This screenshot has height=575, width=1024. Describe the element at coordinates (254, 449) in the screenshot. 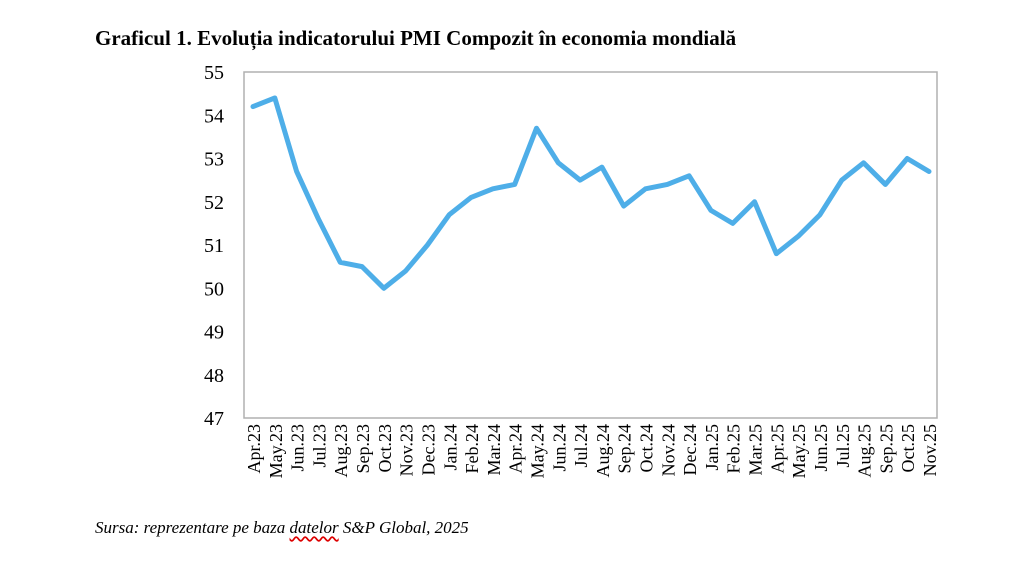

I see `x-tick-label: Apr.23` at that location.